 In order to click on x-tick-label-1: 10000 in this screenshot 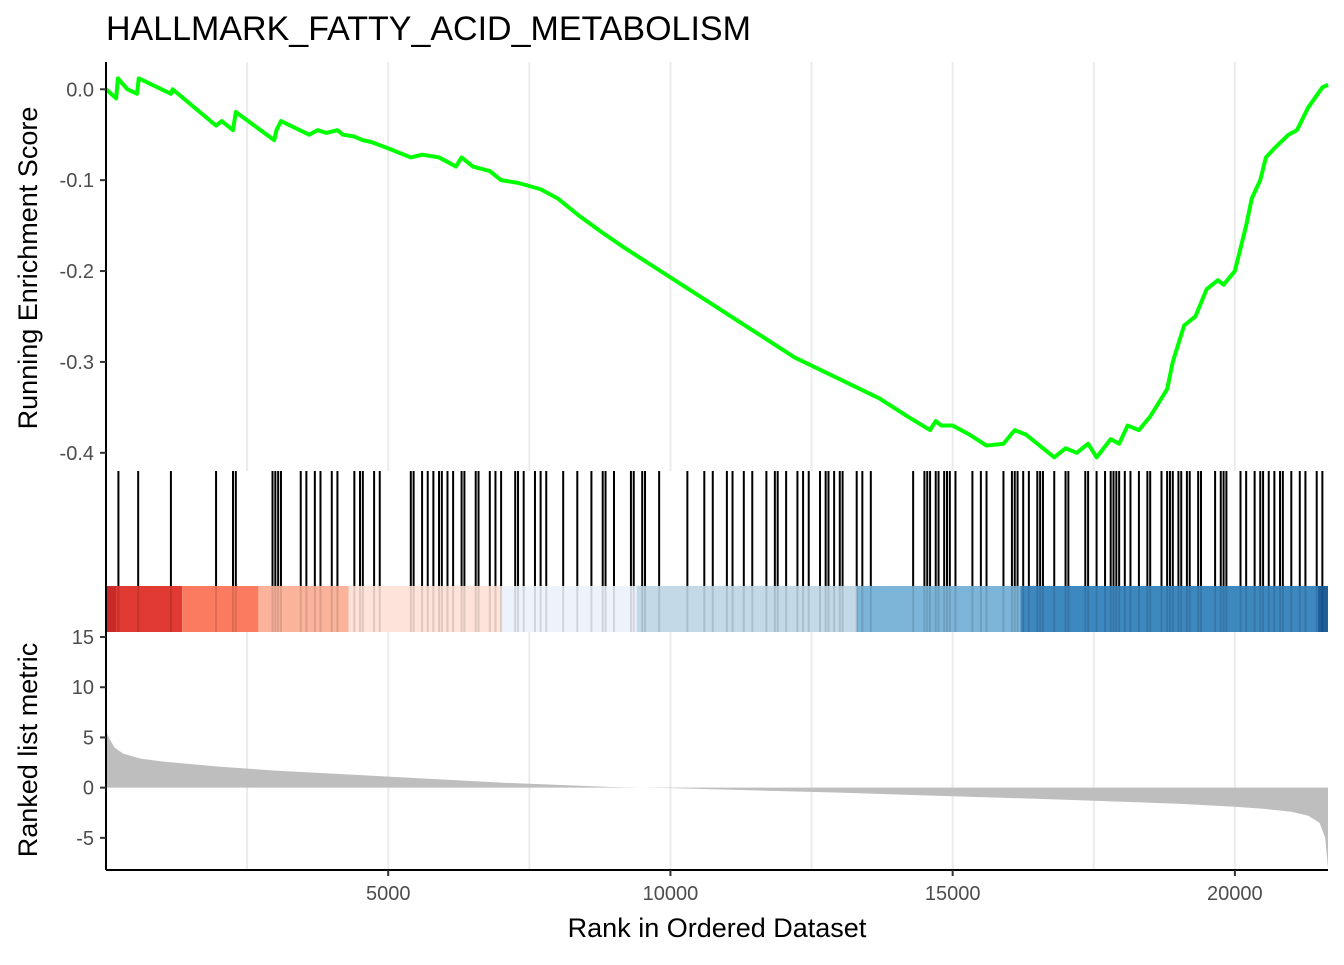, I will do `click(671, 894)`.